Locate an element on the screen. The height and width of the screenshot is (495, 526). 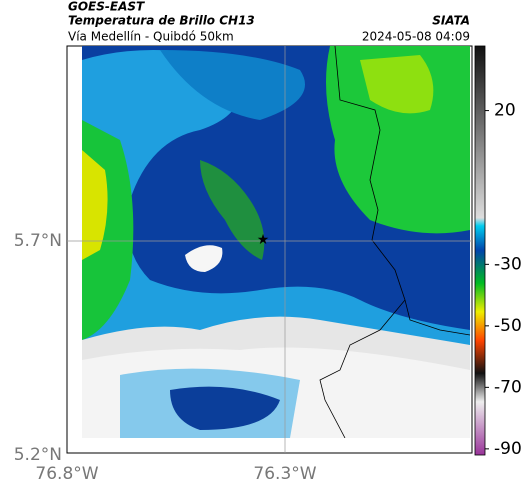
lon-label: 76.3°W is located at coordinates (284, 474).